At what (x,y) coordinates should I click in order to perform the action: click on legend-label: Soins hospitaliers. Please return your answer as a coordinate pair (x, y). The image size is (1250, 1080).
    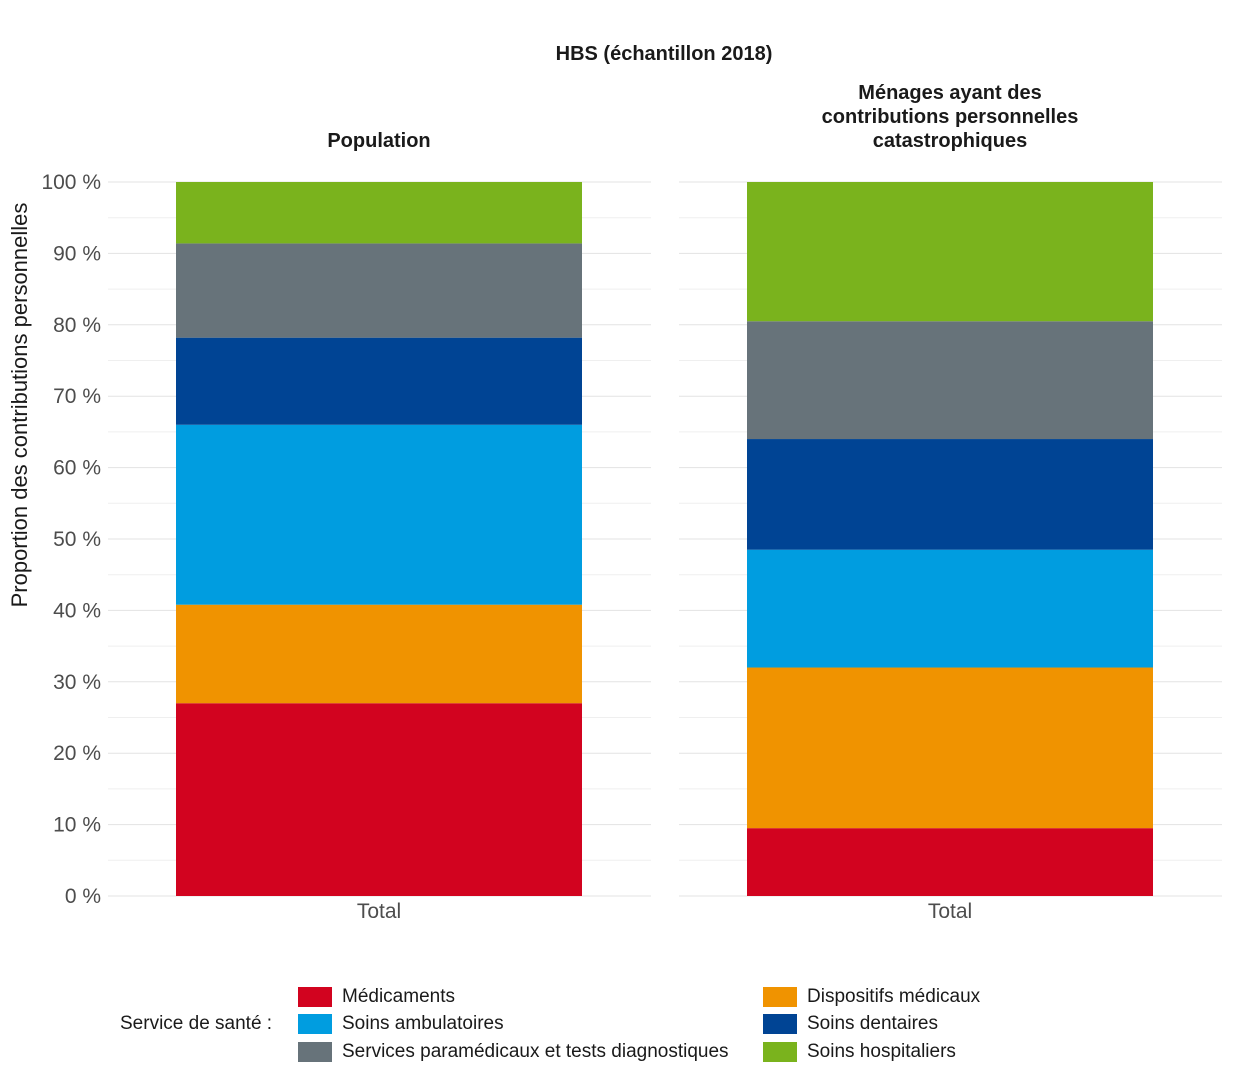
    Looking at the image, I should click on (881, 1051).